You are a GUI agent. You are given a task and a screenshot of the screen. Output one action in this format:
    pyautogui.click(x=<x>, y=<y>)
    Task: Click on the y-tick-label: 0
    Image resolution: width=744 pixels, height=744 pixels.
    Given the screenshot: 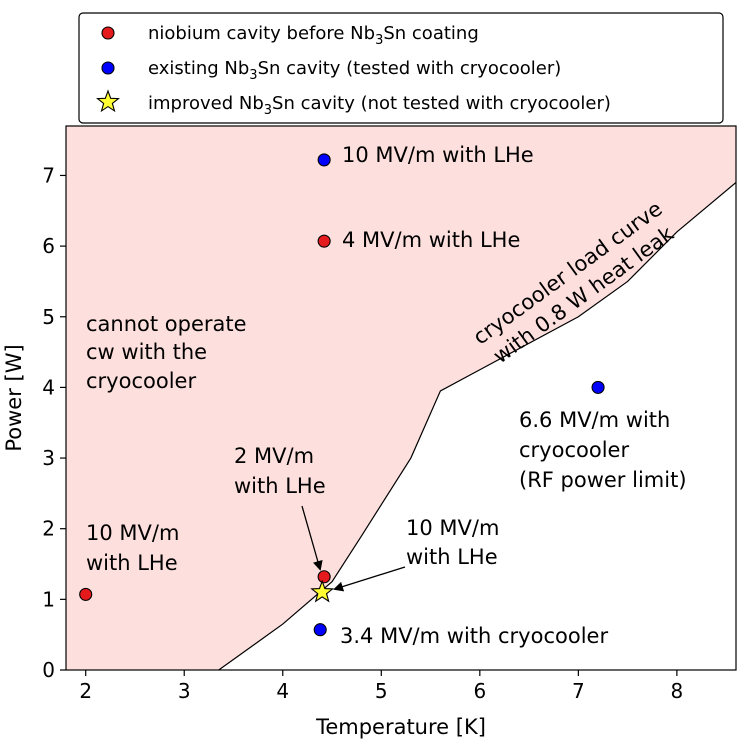 What is the action you would take?
    pyautogui.click(x=48, y=670)
    